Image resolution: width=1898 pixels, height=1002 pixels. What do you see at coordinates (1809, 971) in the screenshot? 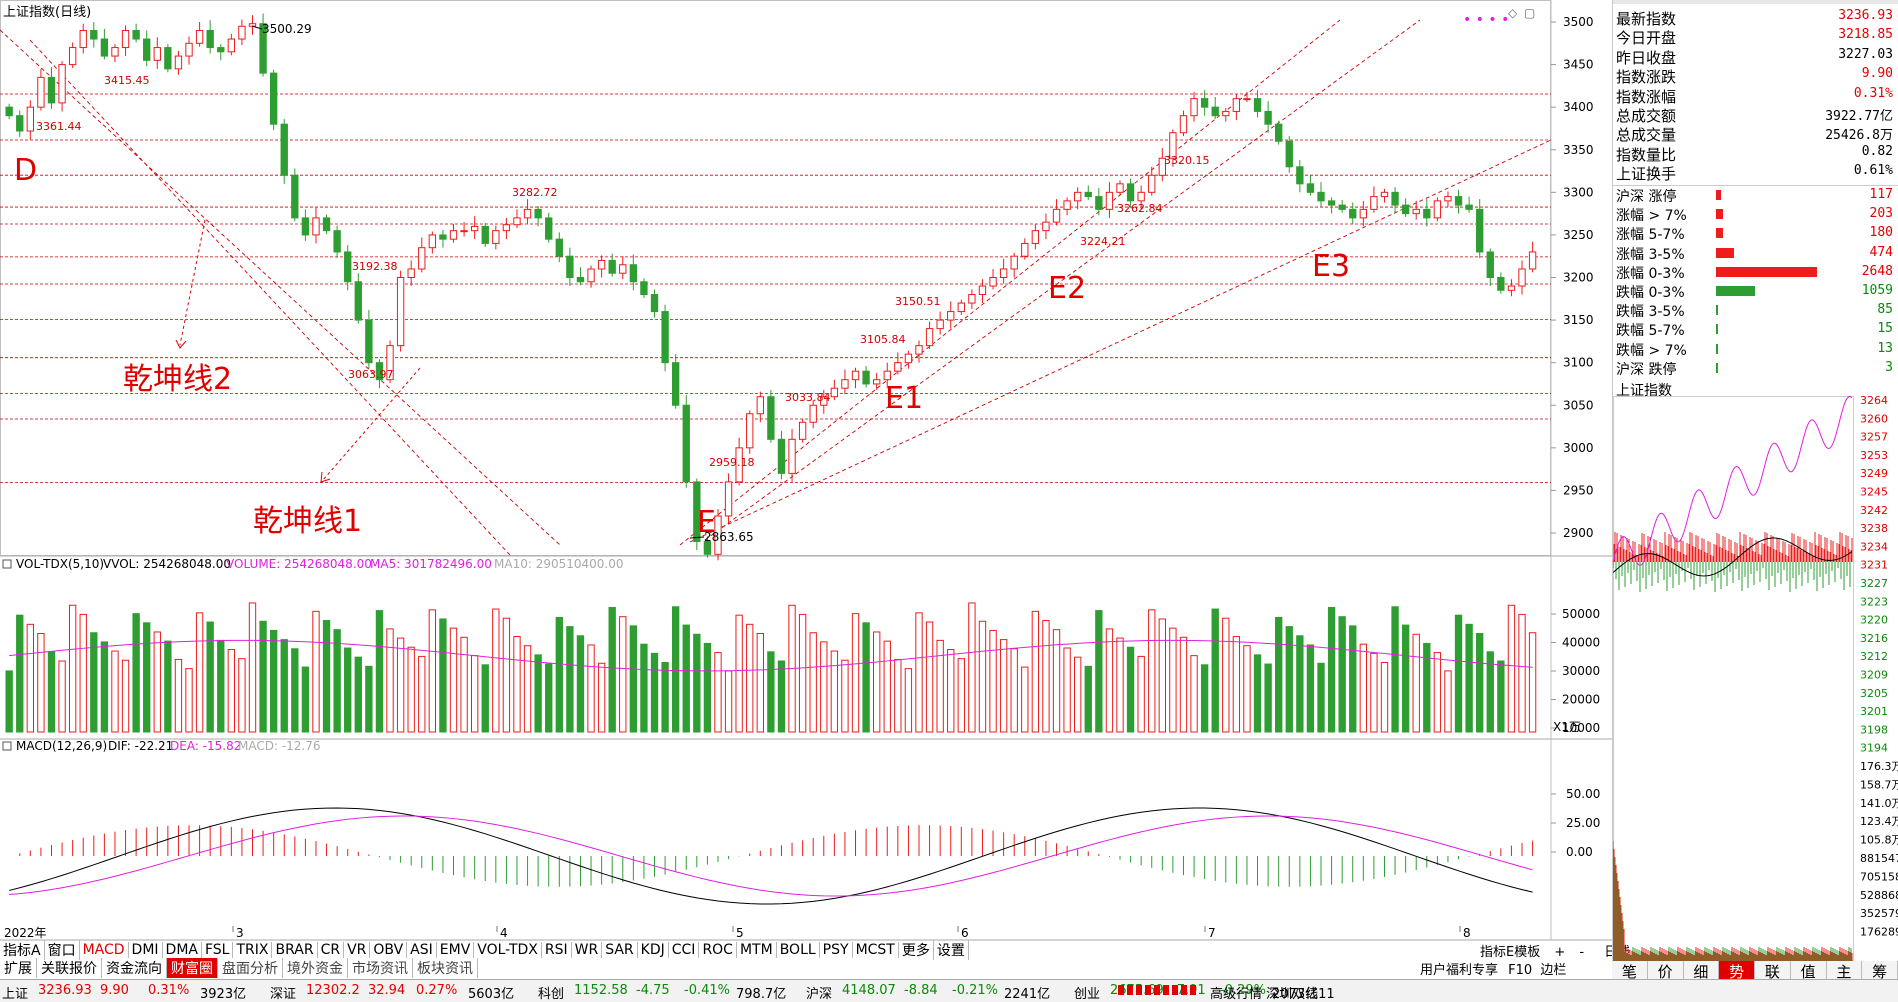
I see `right-tab: 值` at bounding box center [1809, 971].